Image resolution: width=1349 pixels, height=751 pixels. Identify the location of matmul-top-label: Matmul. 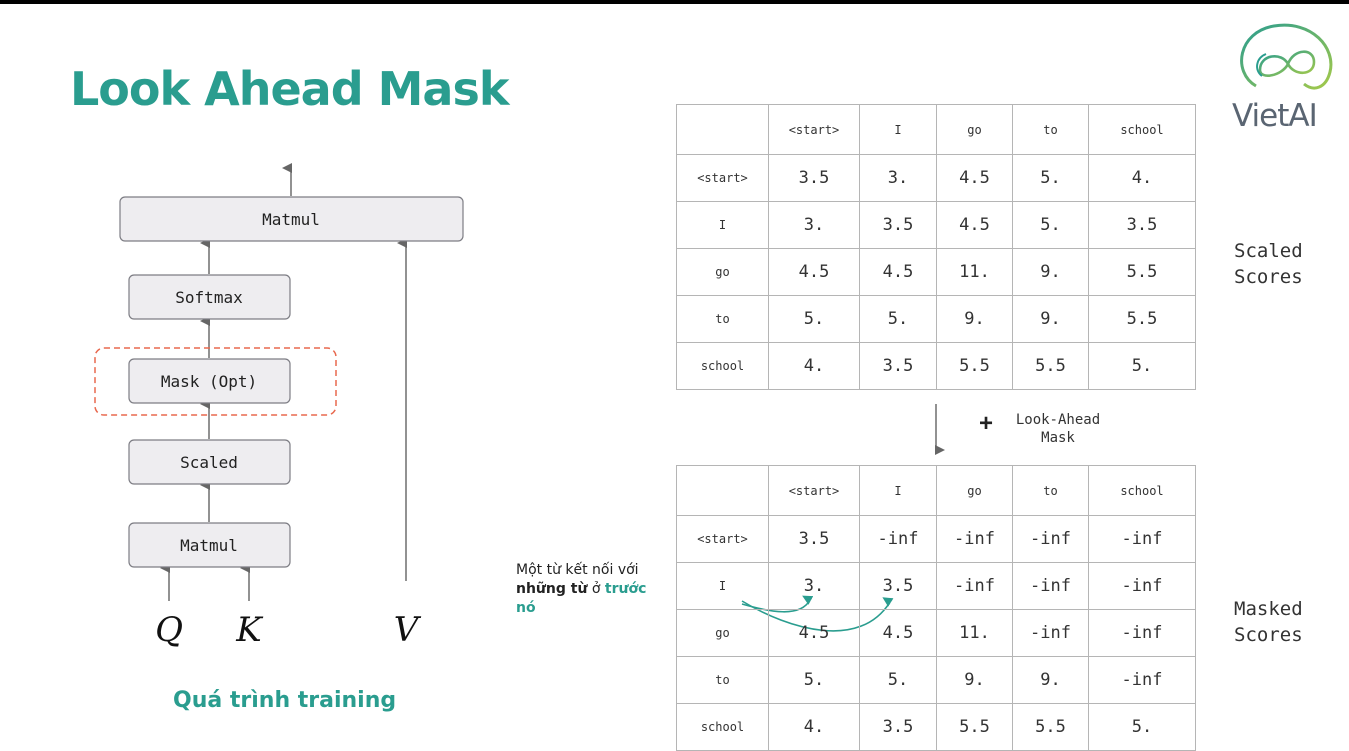
(291, 219).